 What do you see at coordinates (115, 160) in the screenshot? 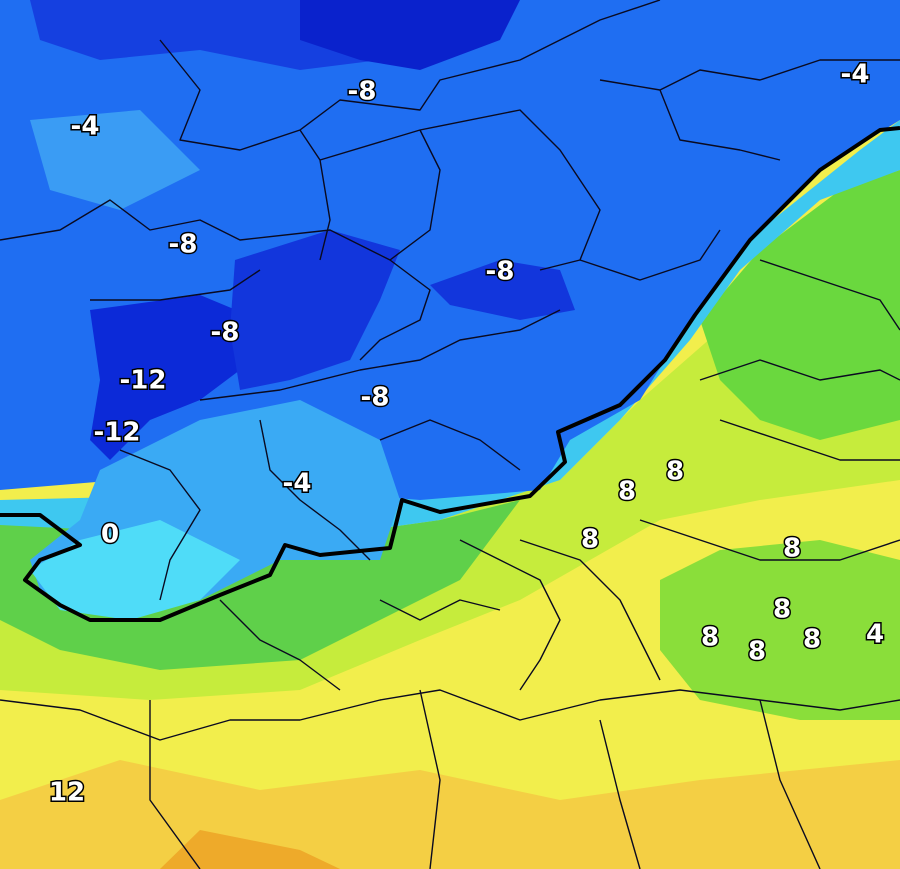
I see `cool-area` at bounding box center [115, 160].